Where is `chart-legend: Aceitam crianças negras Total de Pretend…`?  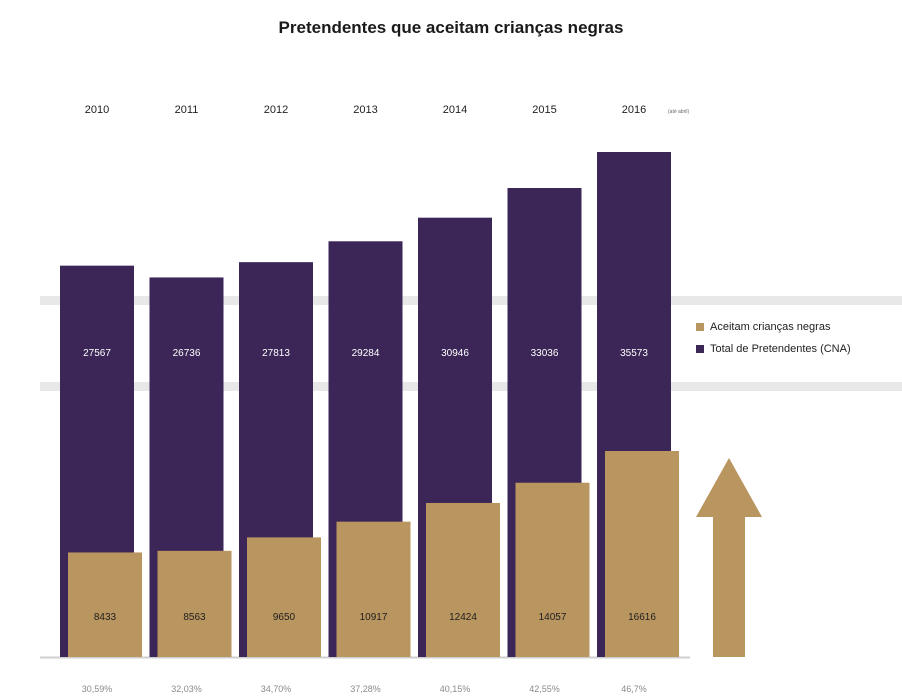 chart-legend: Aceitam crianças negras Total de Pretend… is located at coordinates (773, 338).